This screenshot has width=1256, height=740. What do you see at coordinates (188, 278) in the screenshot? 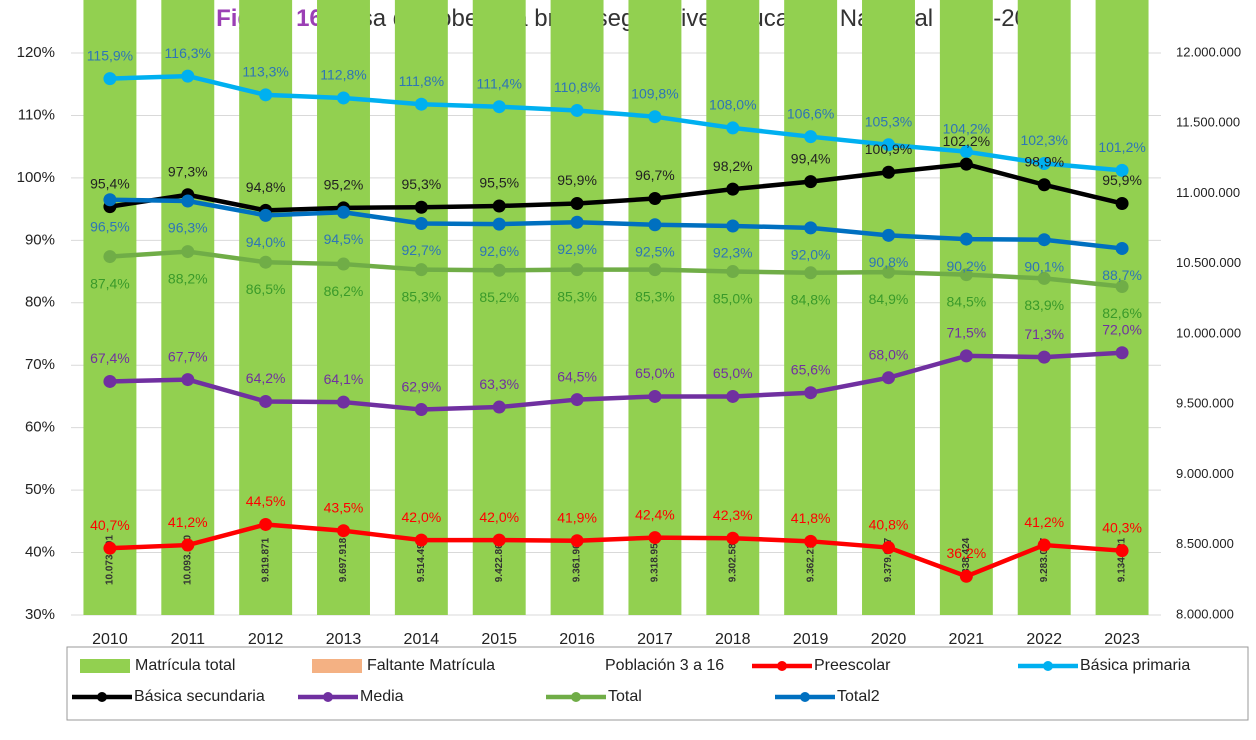
I see `data-label: 88,2%` at bounding box center [188, 278].